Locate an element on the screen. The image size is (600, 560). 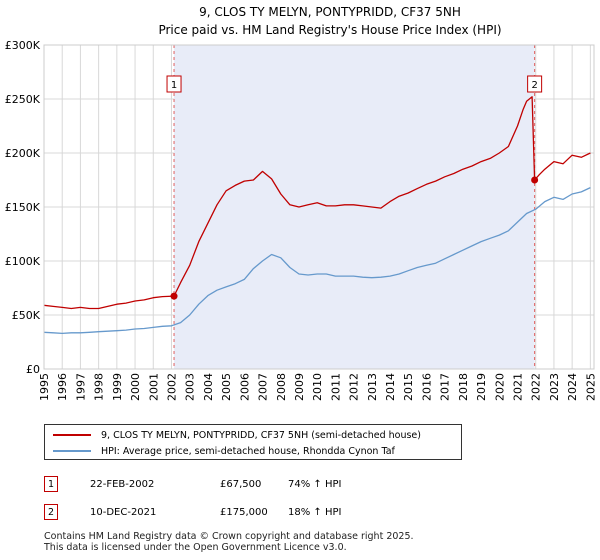
x-tick-label: 2000 is located at coordinates (135, 387).